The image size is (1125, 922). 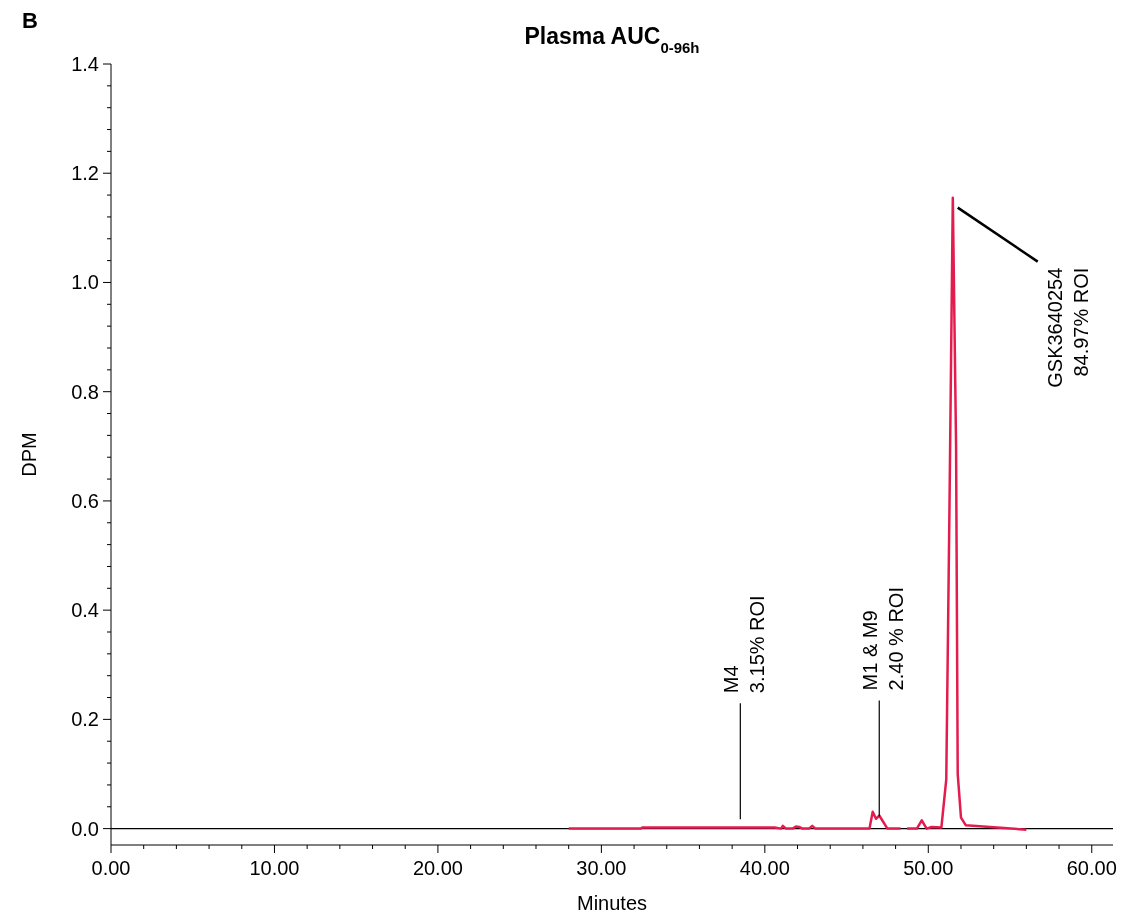 I want to click on chart-title: Plasma AUC$_{0-96h}$, so click(x=612, y=39).